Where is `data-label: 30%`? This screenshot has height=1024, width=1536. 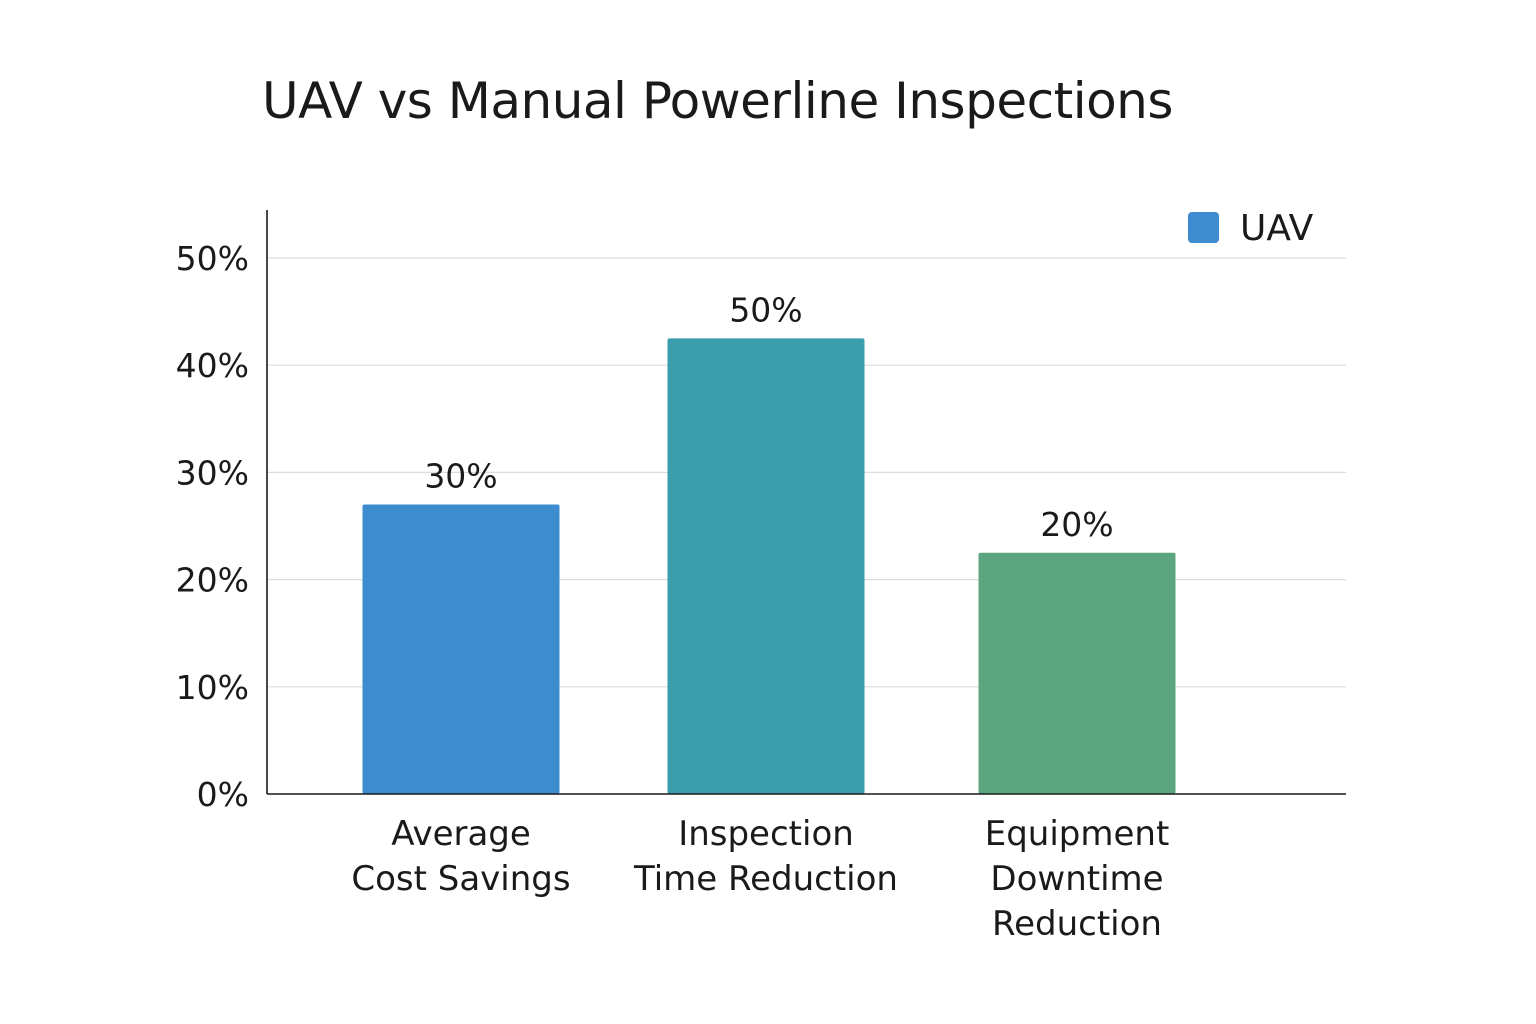
data-label: 30% is located at coordinates (460, 476).